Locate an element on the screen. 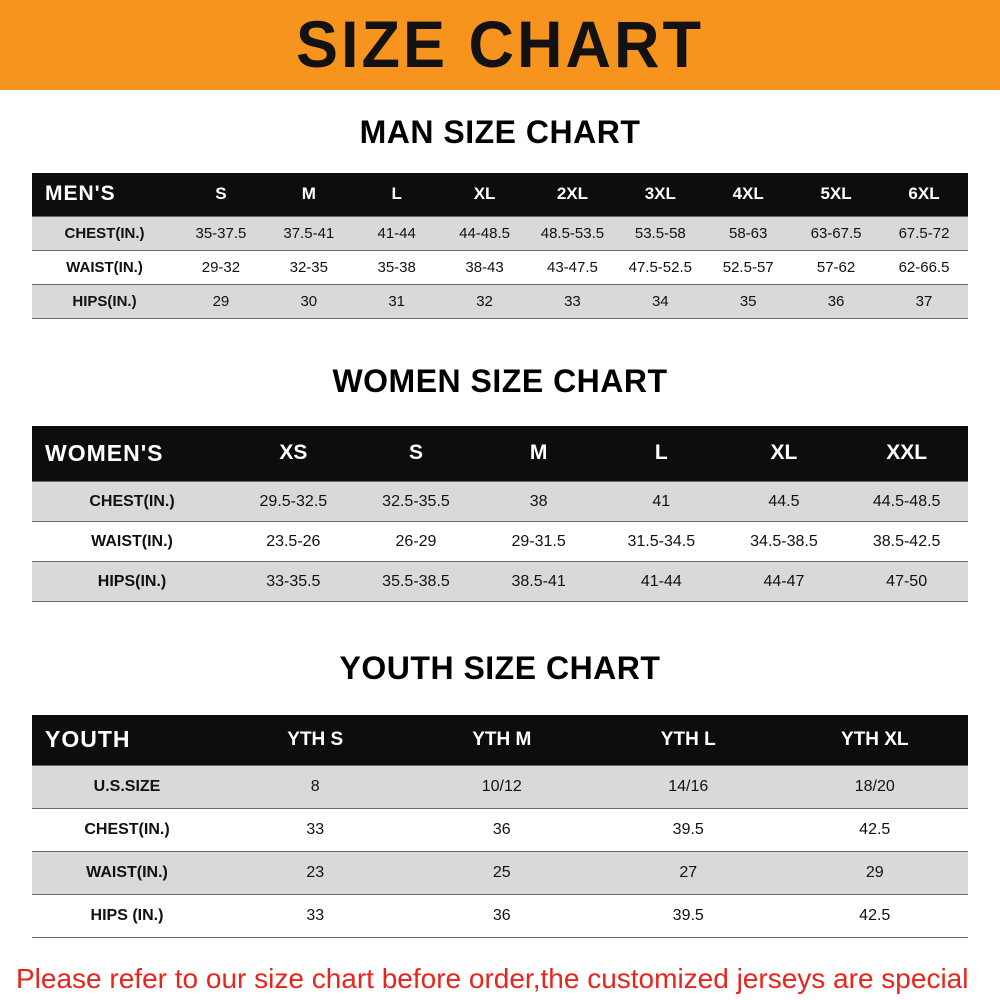 The image size is (1000, 1000). size-chart-banner: SIZE CHART is located at coordinates (500, 45).